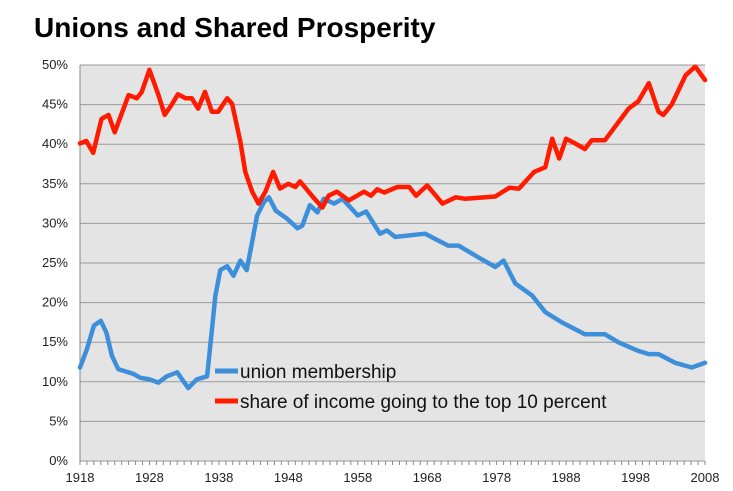  What do you see at coordinates (496, 477) in the screenshot?
I see `x-tick-label: 1978` at bounding box center [496, 477].